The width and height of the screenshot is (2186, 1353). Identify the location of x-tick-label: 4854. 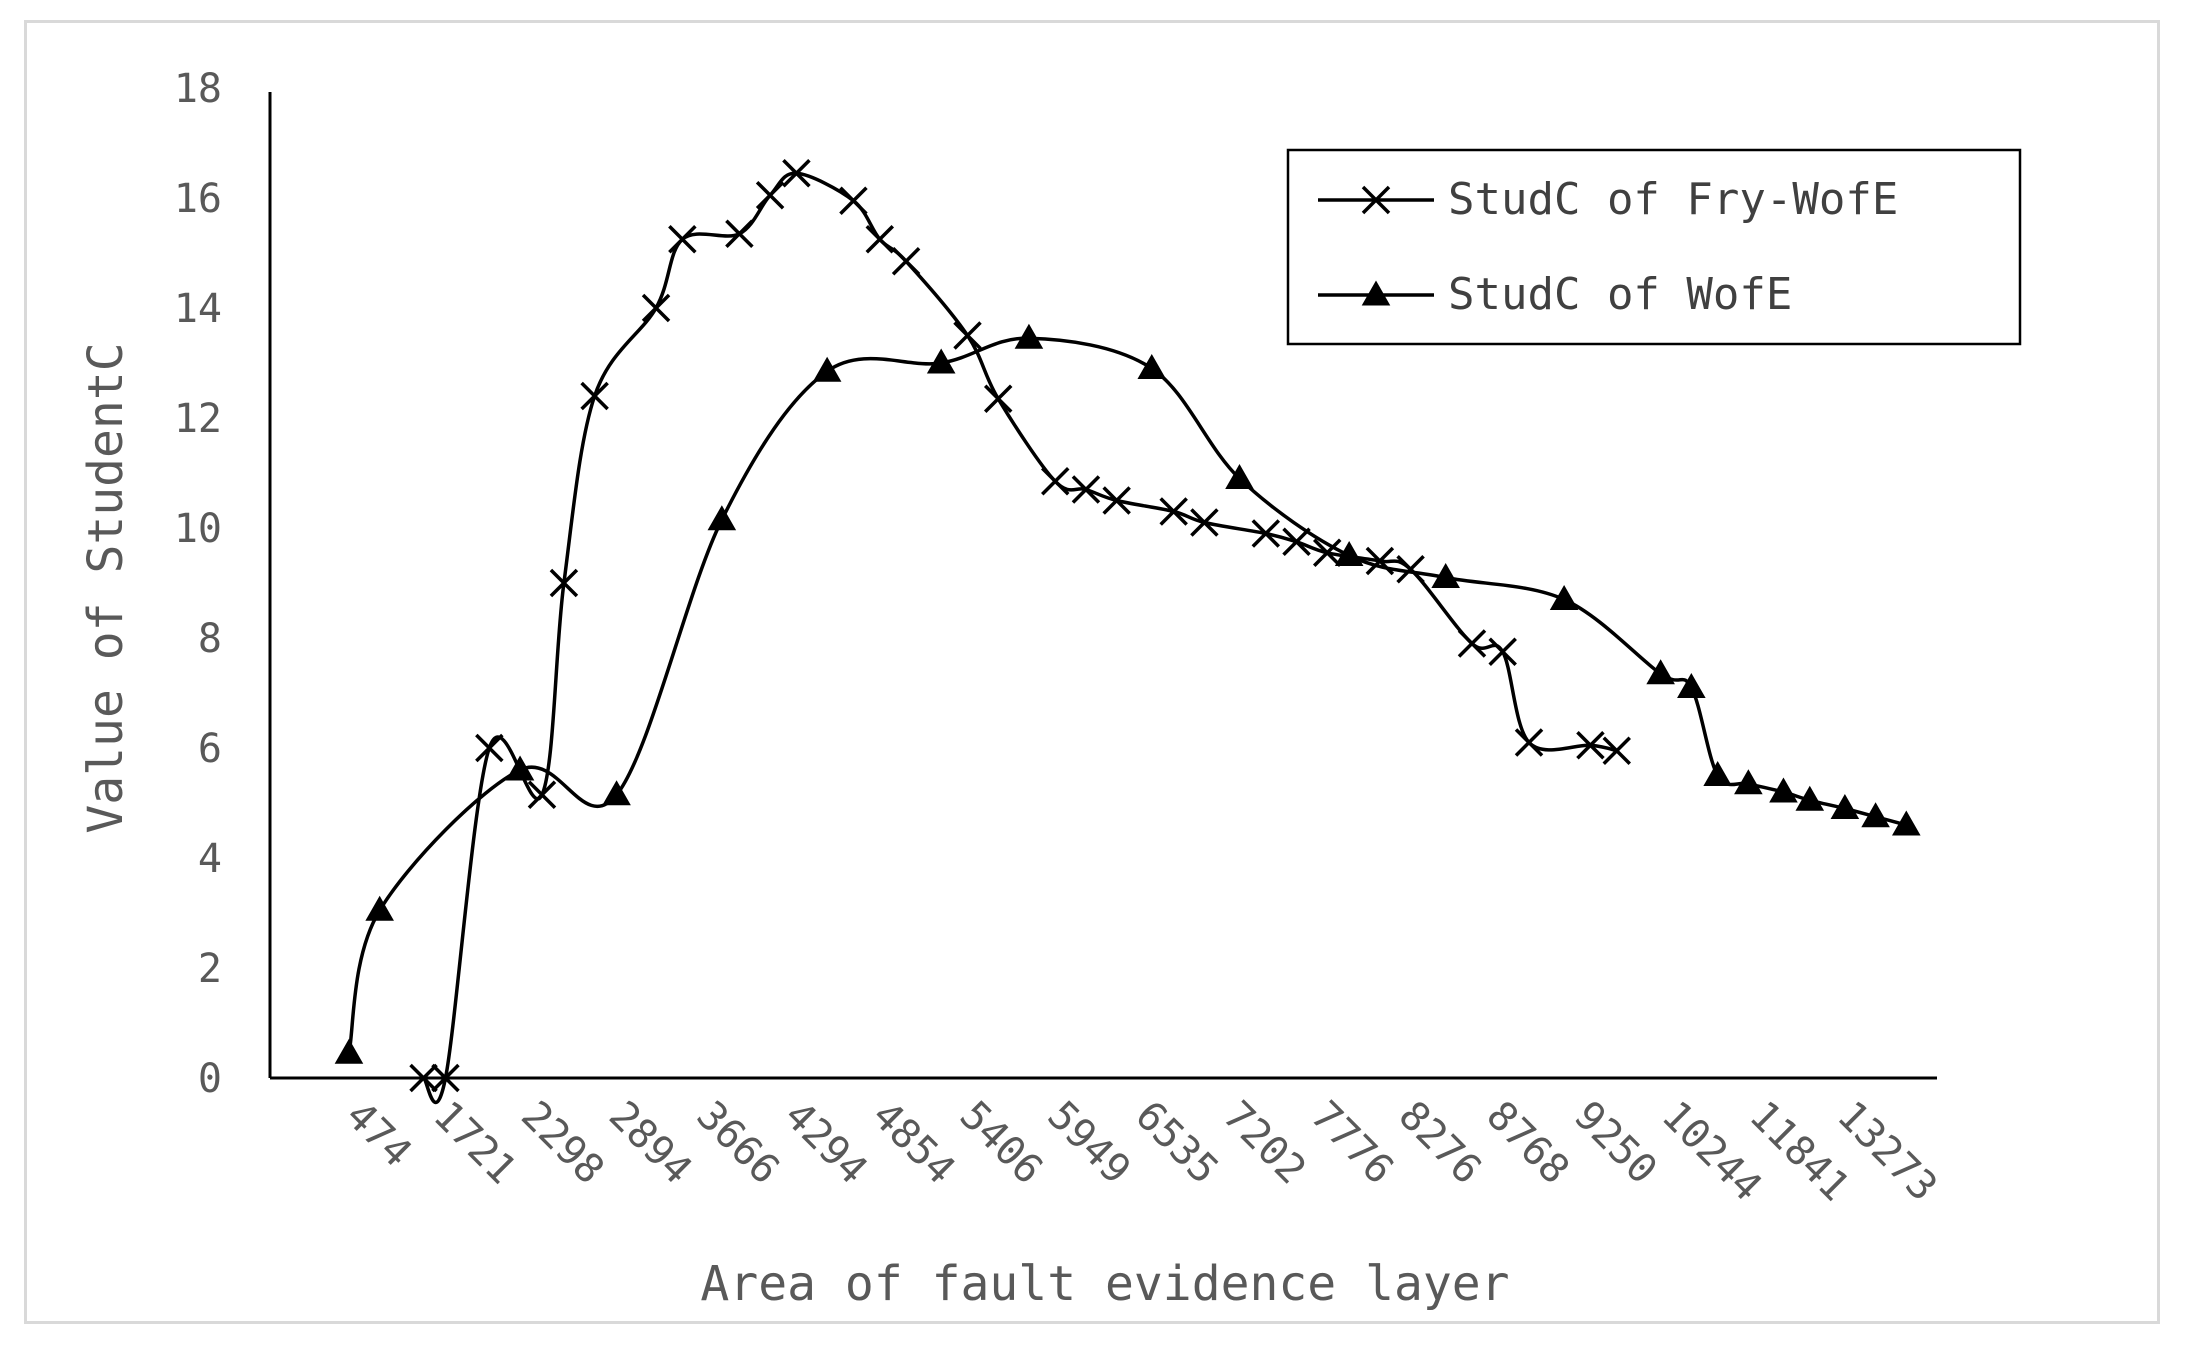
(913, 1143).